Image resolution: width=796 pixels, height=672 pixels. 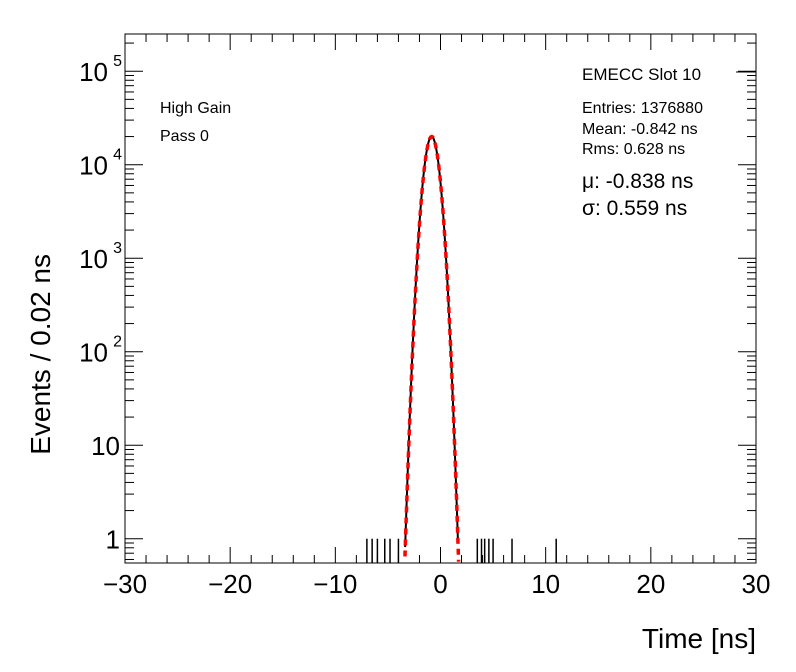 What do you see at coordinates (184, 136) in the screenshot?
I see `label-pass: Pass 0` at bounding box center [184, 136].